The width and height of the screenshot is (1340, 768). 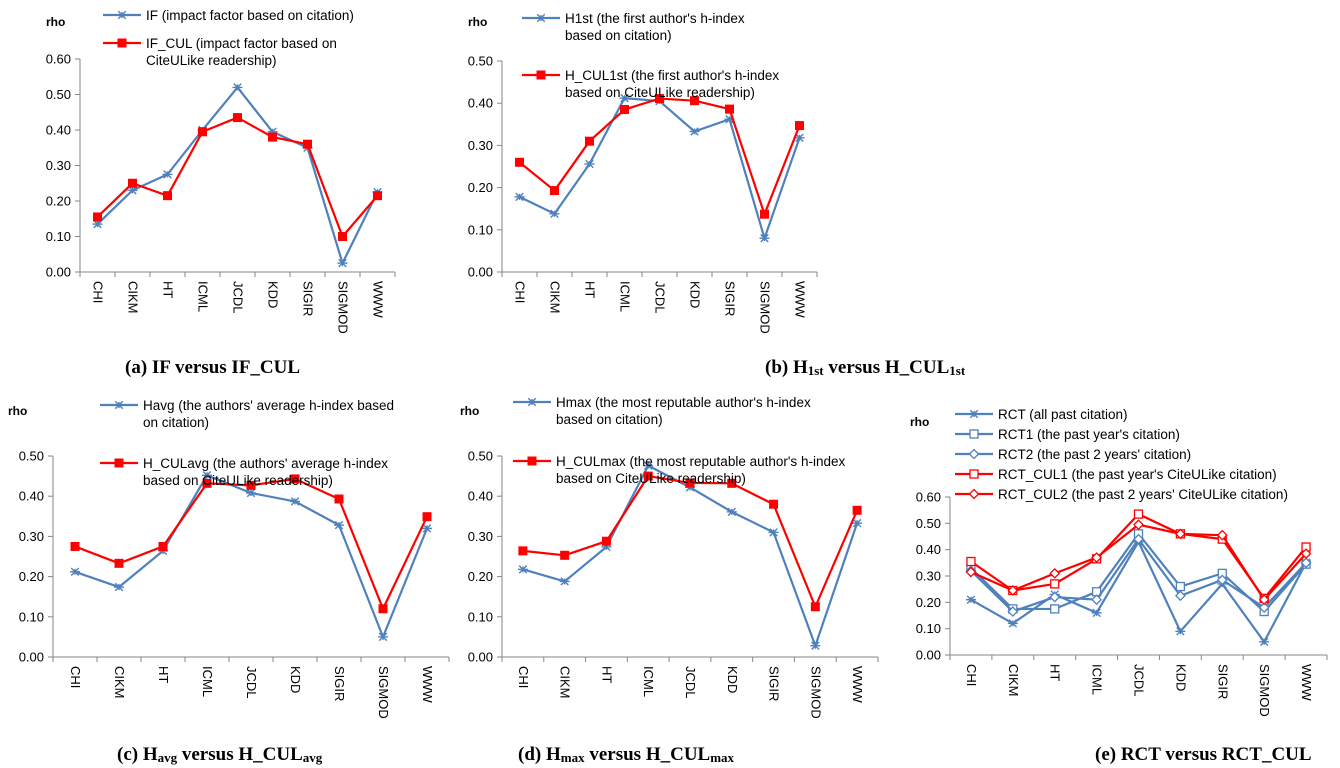 I want to click on legend-entry: RCT1 (the past year's citation), so click(x=1067, y=434).